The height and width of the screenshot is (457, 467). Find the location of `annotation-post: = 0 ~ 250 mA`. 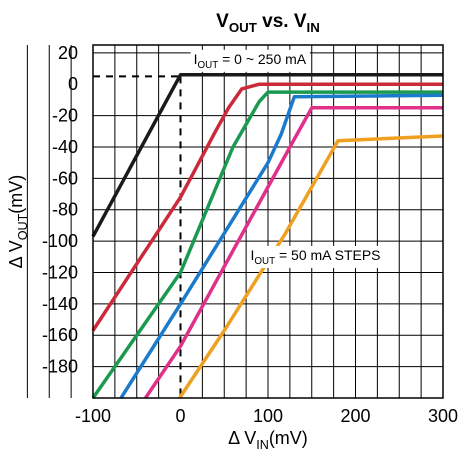

annotation-post: = 0 ~ 250 mA is located at coordinates (262, 59).